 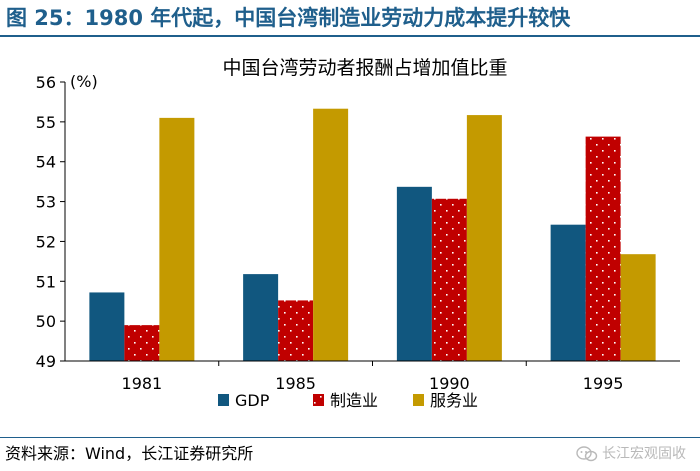 I want to click on y-tick-label: 52, so click(x=46, y=241).